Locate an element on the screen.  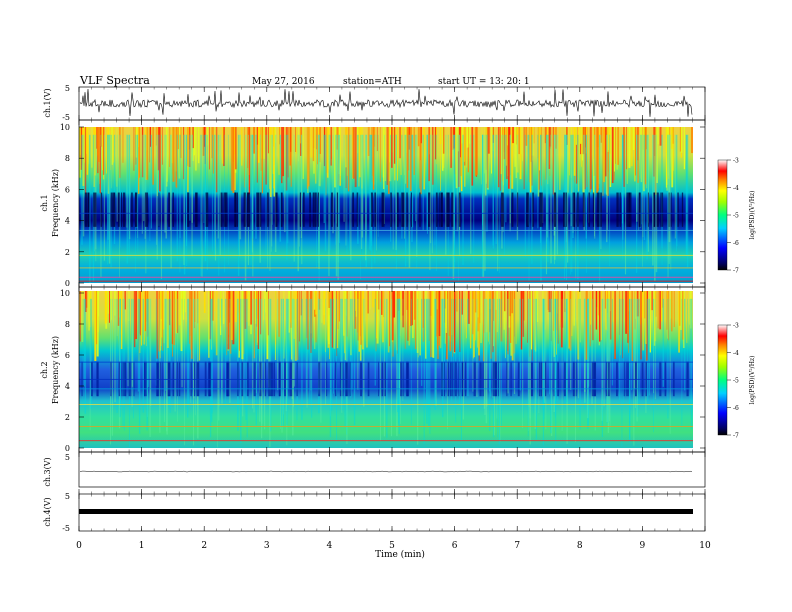
ch1-ytick-top: 5 is located at coordinates (67, 88).